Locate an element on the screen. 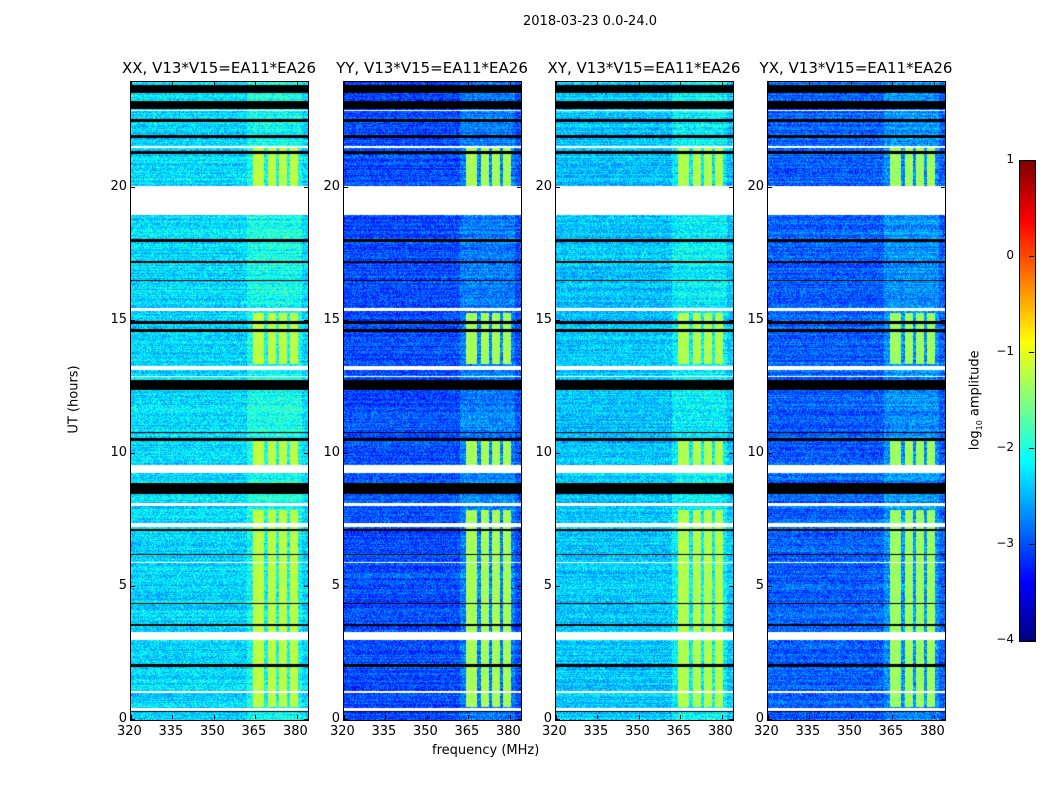 This screenshot has width=1050, height=800. panel-title: XY, V13*V15=EA11*EA26 is located at coordinates (644, 68).